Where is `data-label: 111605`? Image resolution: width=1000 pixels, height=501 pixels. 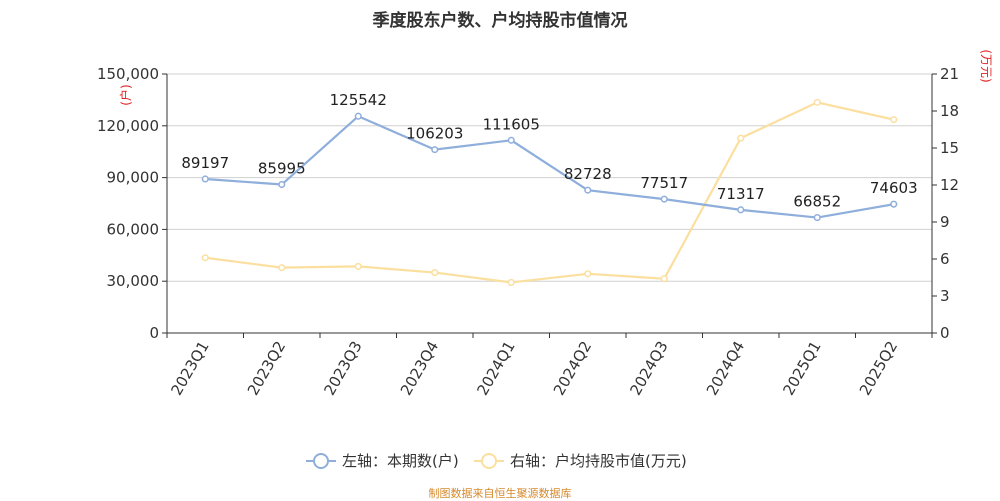 data-label: 111605 is located at coordinates (511, 124).